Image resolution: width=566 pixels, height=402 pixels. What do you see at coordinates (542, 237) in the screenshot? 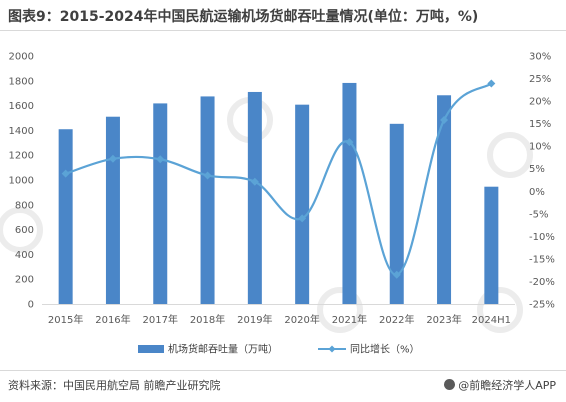
I see `right-tick-label: -10%` at bounding box center [542, 237].